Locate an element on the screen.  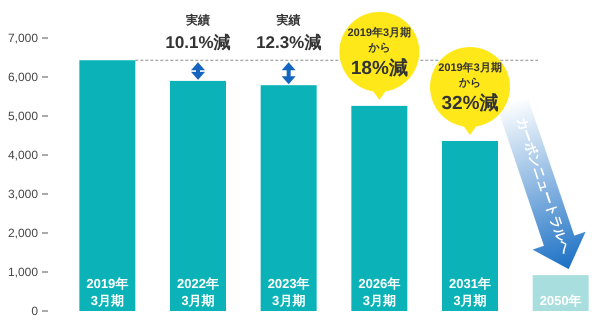
x-tick-label: 2019年 3月期 is located at coordinates (107, 292).